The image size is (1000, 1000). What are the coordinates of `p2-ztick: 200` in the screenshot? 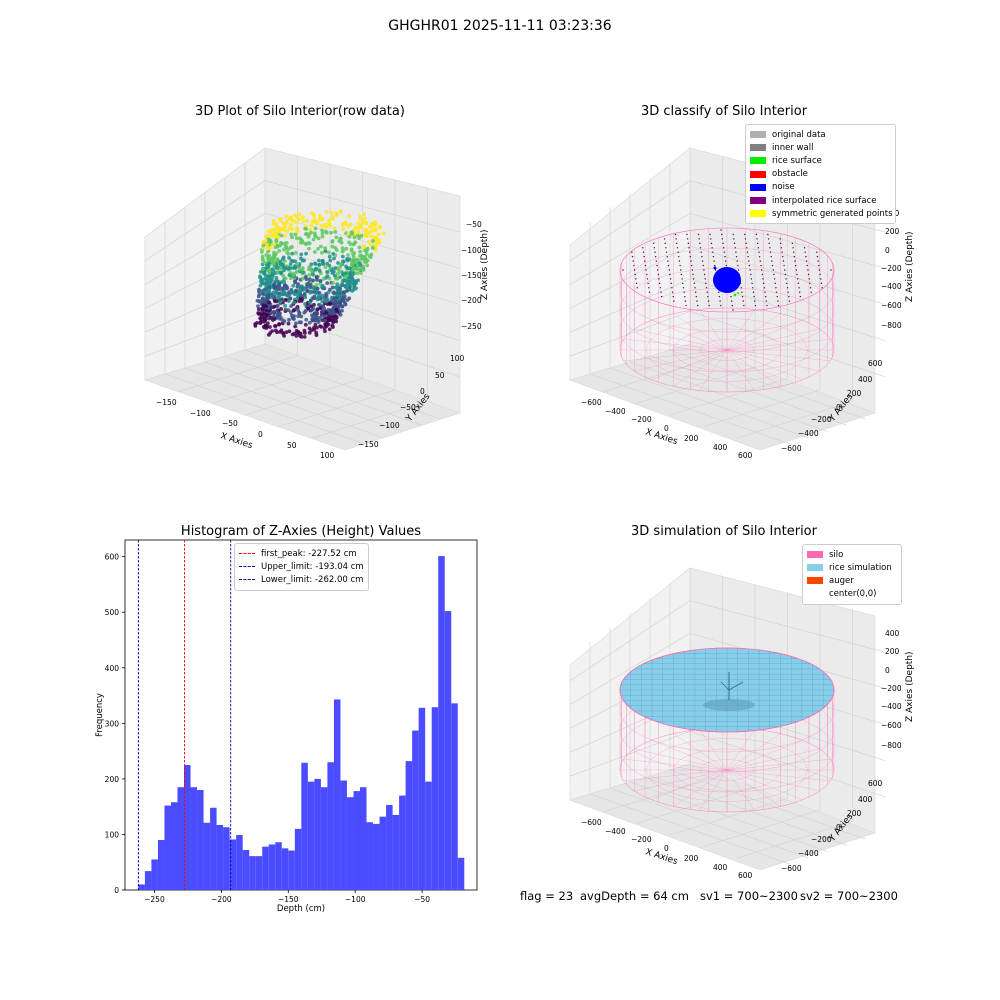 It's located at (892, 231).